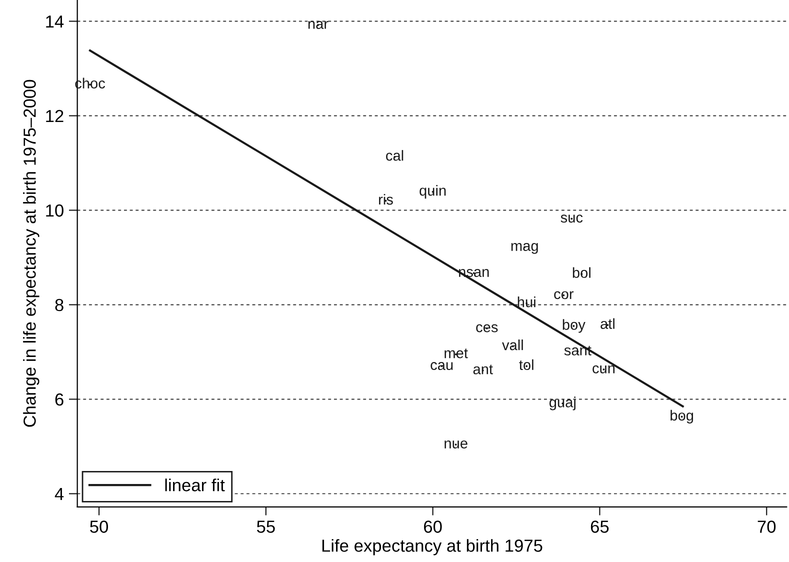 The image size is (789, 562). What do you see at coordinates (318, 24) in the screenshot?
I see `data-label: nar` at bounding box center [318, 24].